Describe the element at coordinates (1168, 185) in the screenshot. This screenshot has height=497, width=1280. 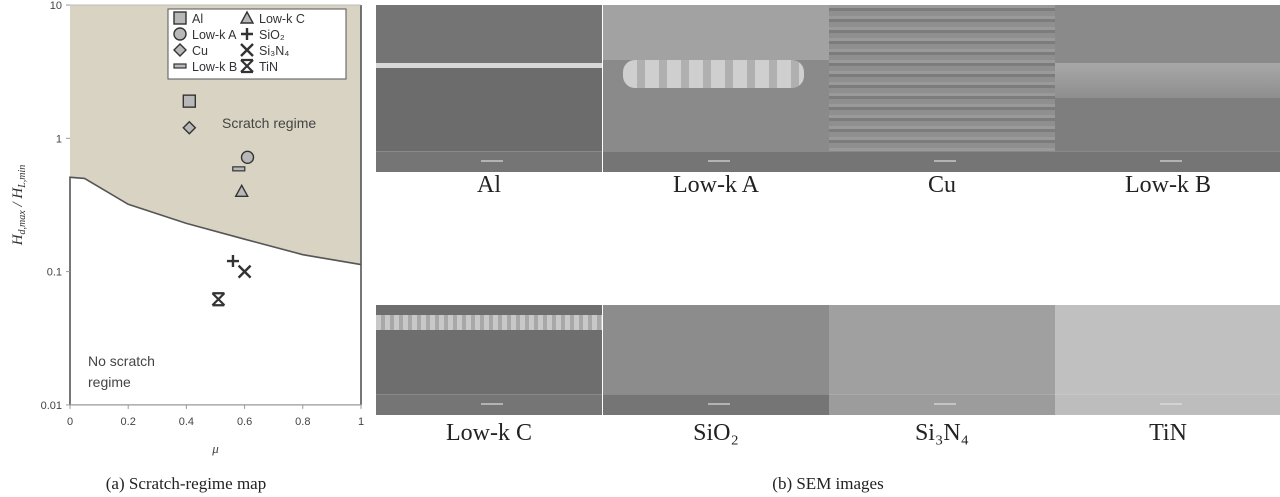
I see `sem-image-label: Low-k B` at that location.